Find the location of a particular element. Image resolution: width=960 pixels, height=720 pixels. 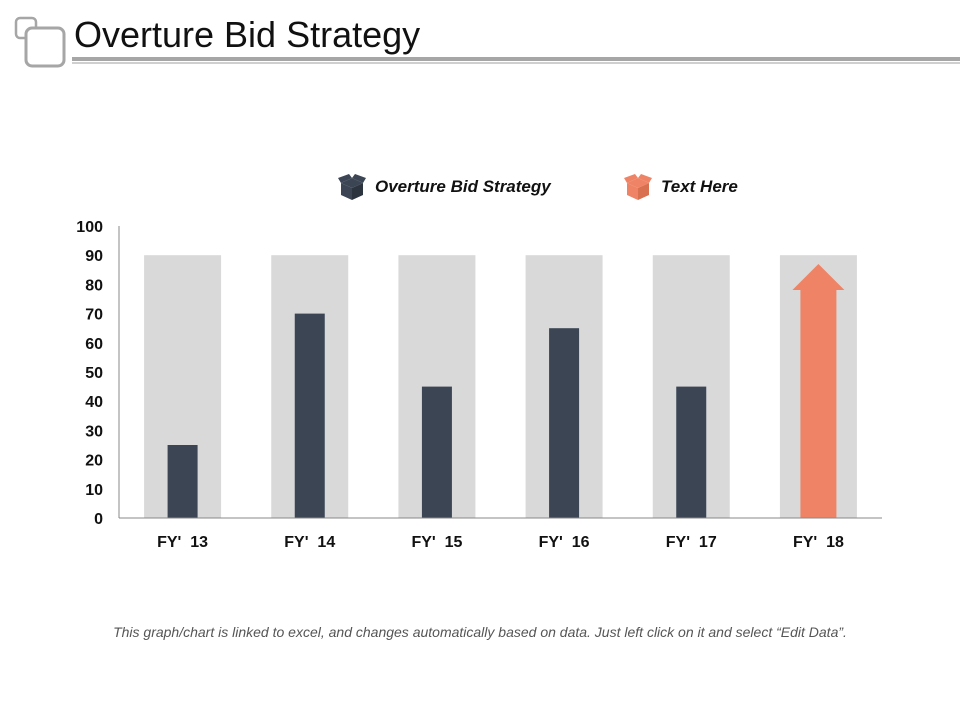

legend-item-series: Overture Bid Strategy is located at coordinates (444, 187).